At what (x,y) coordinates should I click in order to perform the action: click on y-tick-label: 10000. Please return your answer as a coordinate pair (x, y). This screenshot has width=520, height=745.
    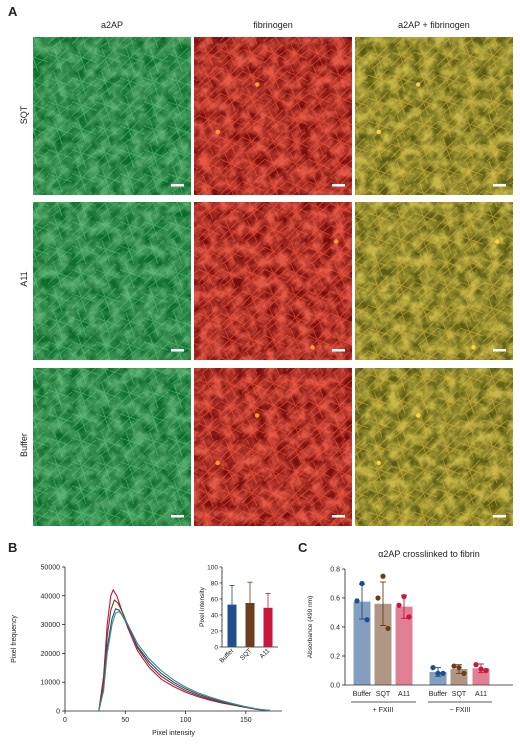
    Looking at the image, I should click on (51, 683).